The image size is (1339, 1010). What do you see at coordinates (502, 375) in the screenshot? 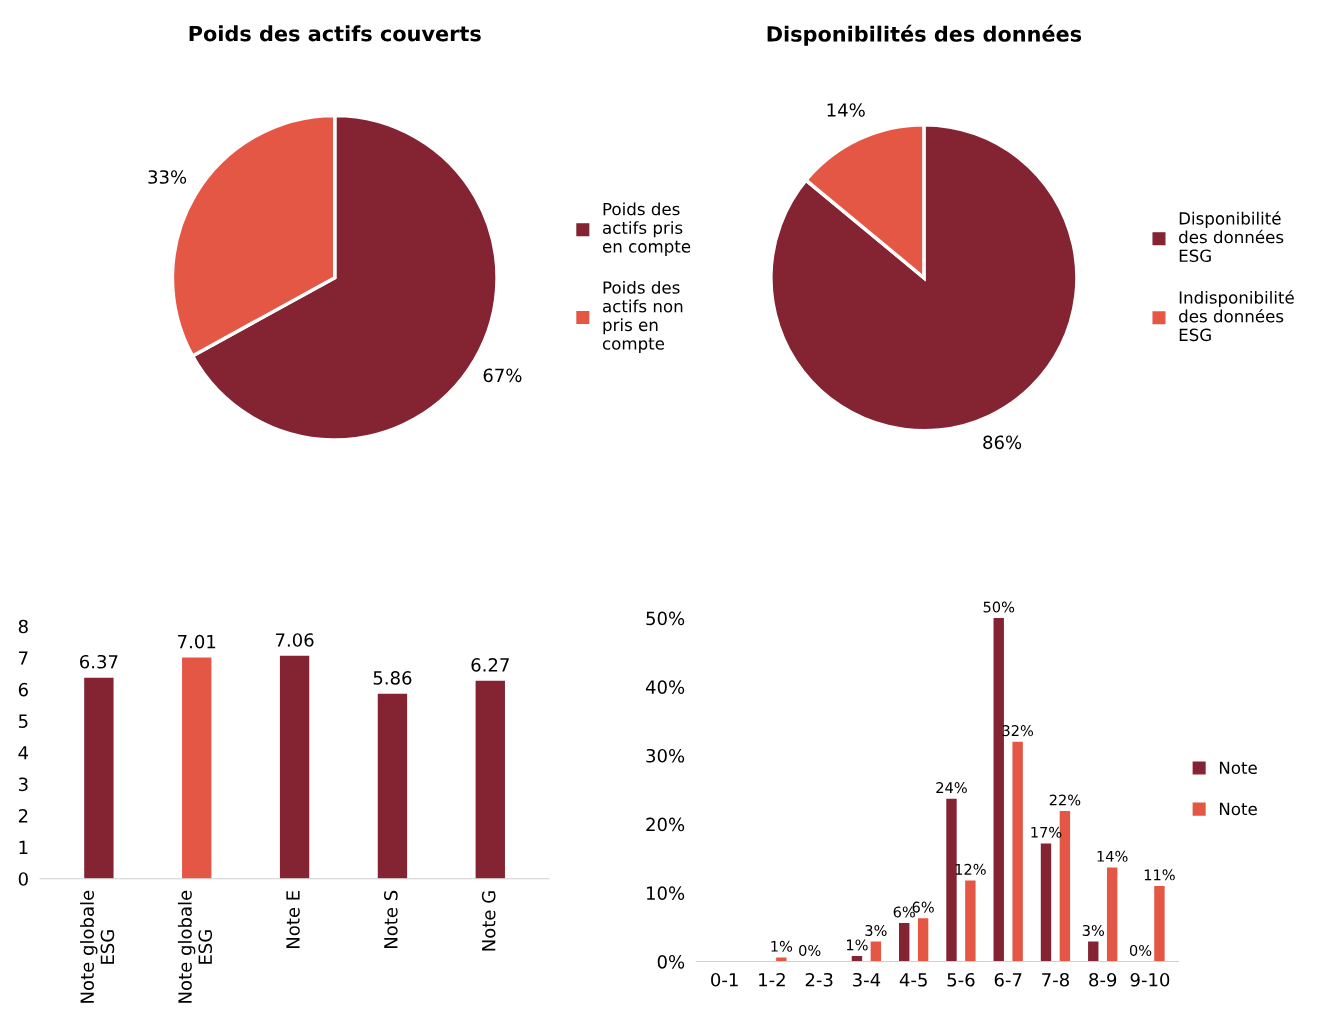
I see `data-label: 67%` at bounding box center [502, 375].